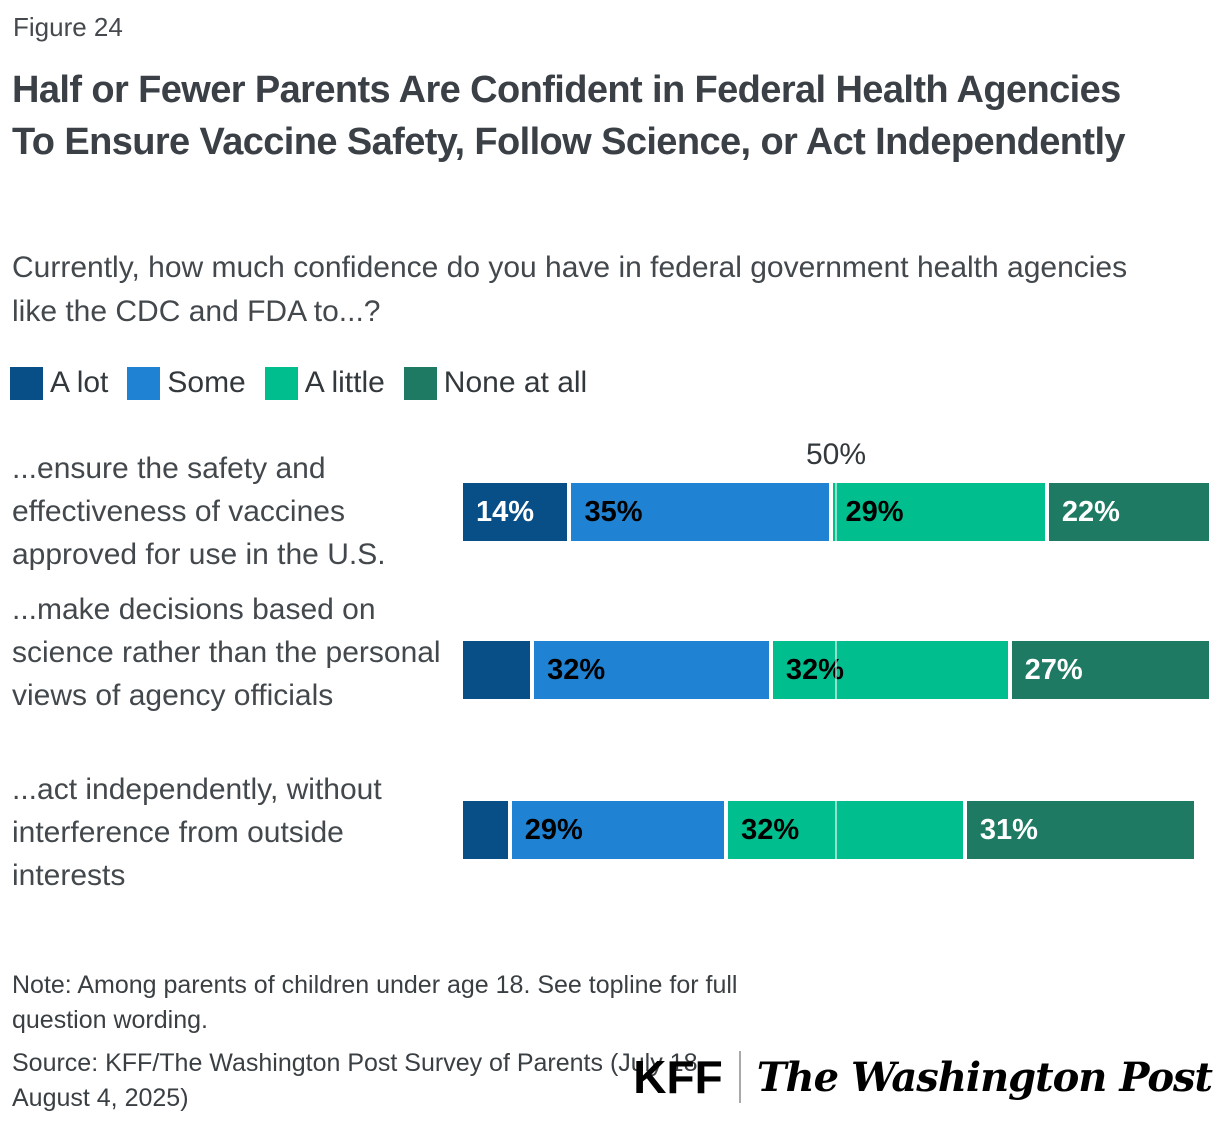 The height and width of the screenshot is (1122, 1220). Describe the element at coordinates (1108, 670) in the screenshot. I see `bar-segment: 27%` at that location.